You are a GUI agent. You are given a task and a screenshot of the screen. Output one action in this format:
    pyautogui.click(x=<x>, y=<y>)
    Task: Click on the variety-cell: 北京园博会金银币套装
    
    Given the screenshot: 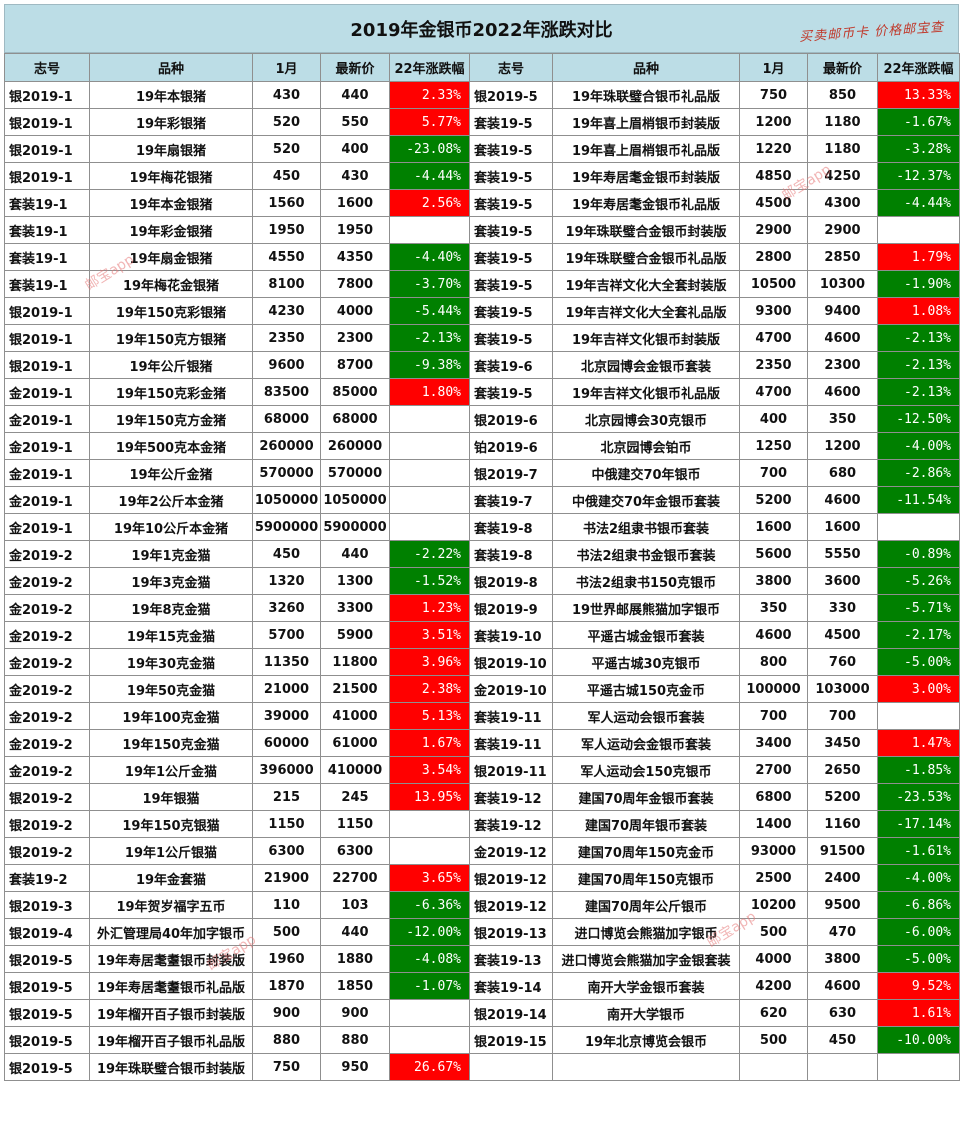 What is the action you would take?
    pyautogui.click(x=646, y=365)
    